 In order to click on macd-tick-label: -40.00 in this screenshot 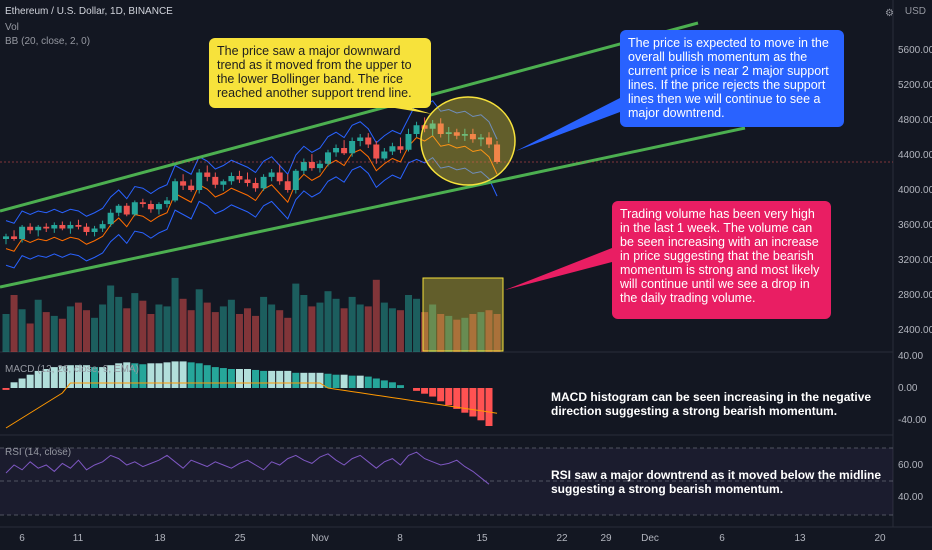, I will do `click(912, 420)`.